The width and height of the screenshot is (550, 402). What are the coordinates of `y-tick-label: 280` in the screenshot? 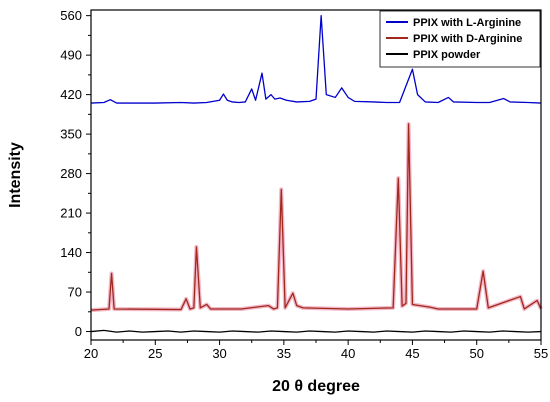 It's located at (71, 173).